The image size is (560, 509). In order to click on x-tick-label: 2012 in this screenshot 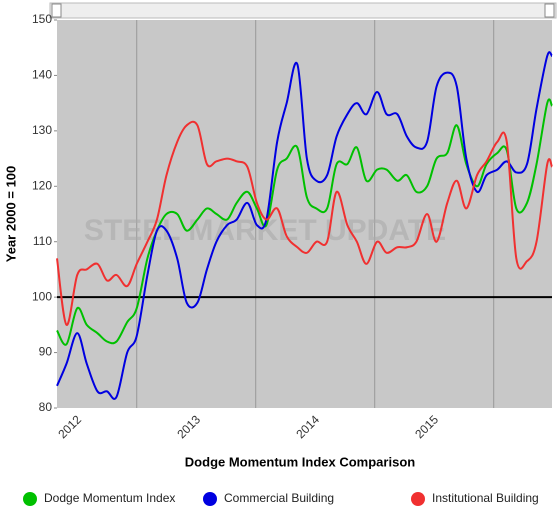, I will do `click(69, 426)`.